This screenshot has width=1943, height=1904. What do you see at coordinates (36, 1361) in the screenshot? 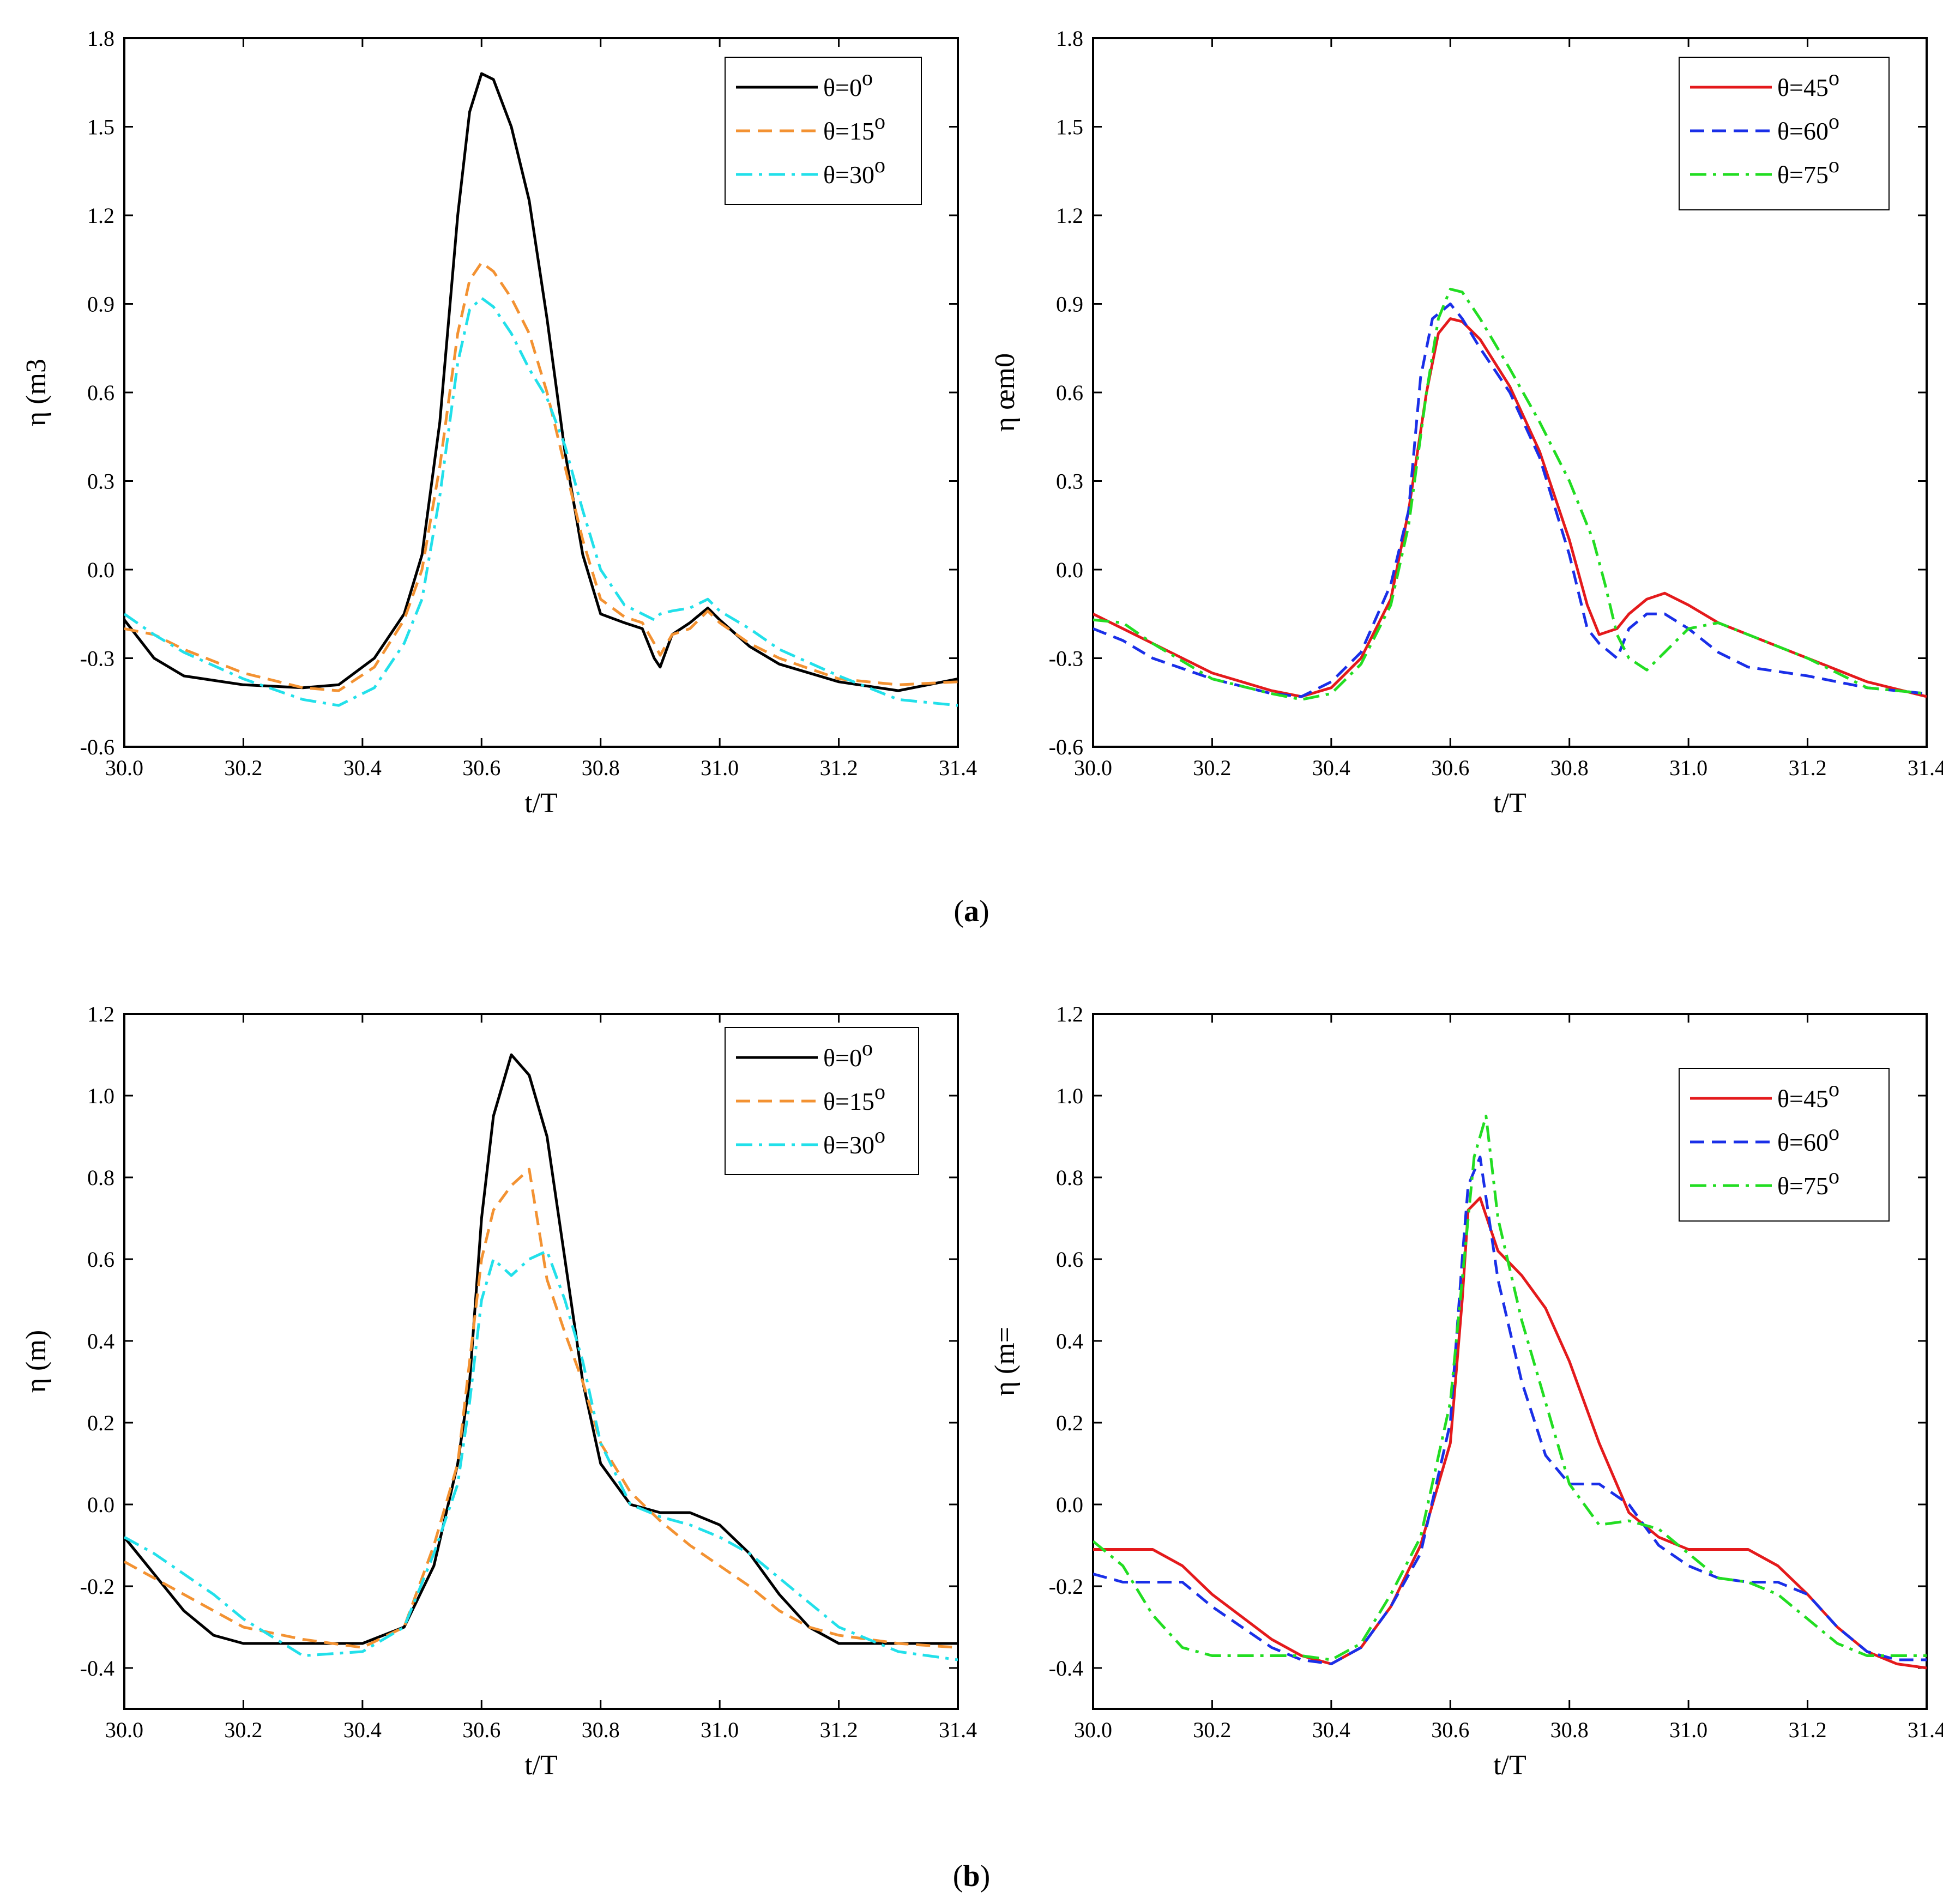
I see `y-axis-label: η (m)` at bounding box center [36, 1361].